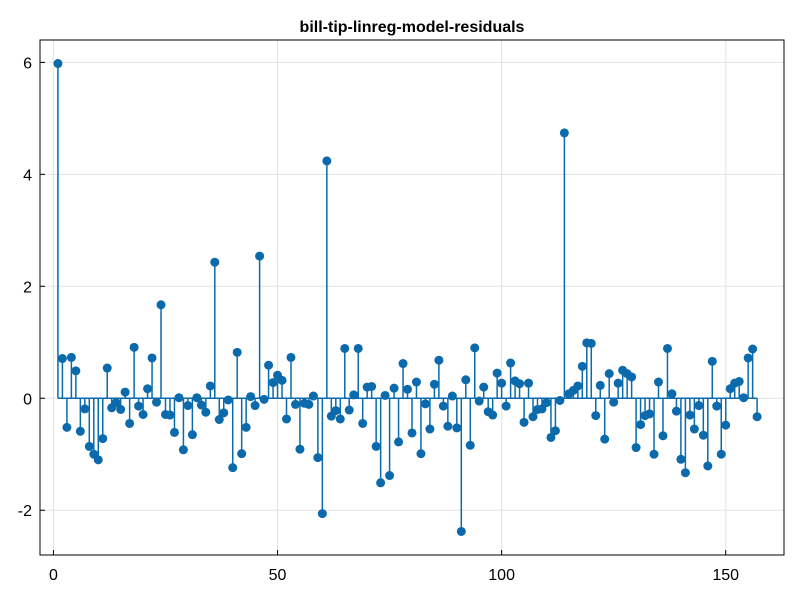 Image resolution: width=800 pixels, height=600 pixels. Describe the element at coordinates (25, 511) in the screenshot. I see `y-tick-label: -2` at that location.